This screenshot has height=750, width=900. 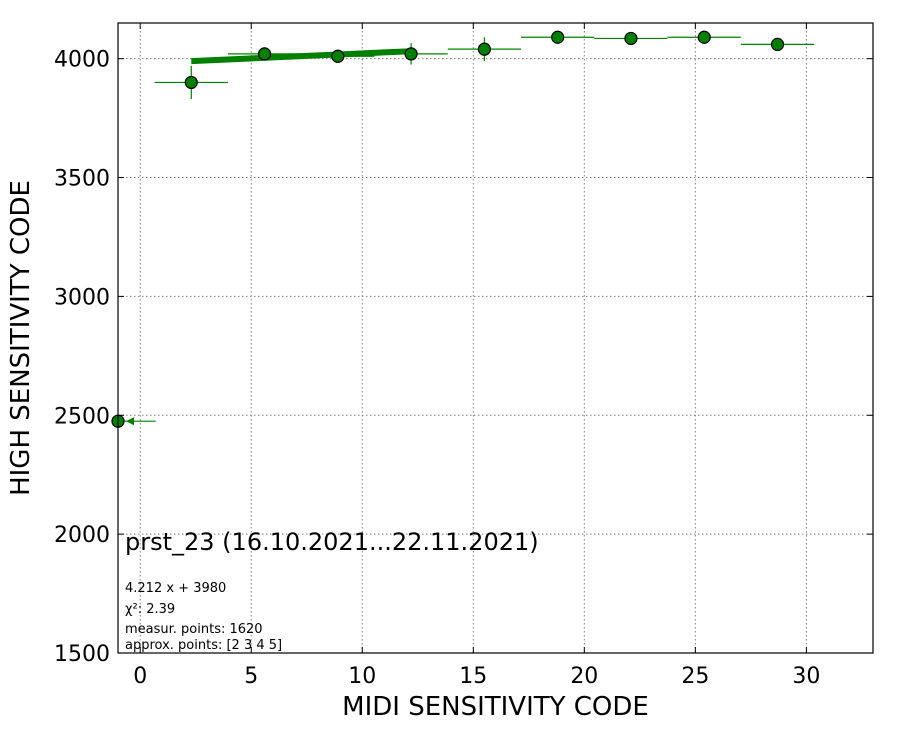 What do you see at coordinates (150, 609) in the screenshot?
I see `chi2-value: χ²: 2.39` at bounding box center [150, 609].